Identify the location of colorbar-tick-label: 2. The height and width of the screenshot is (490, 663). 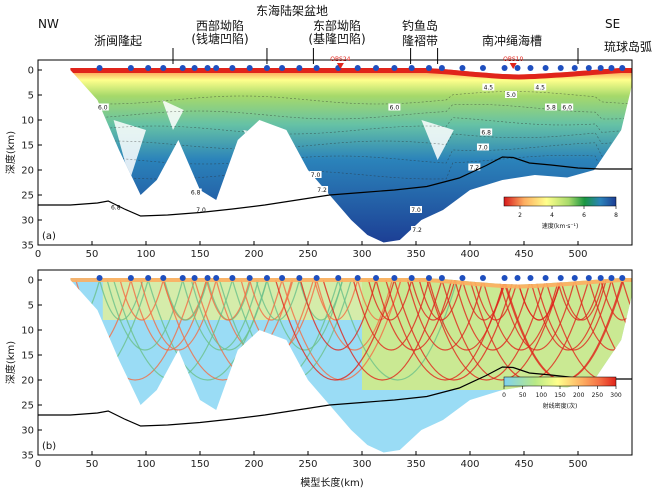
(520, 215).